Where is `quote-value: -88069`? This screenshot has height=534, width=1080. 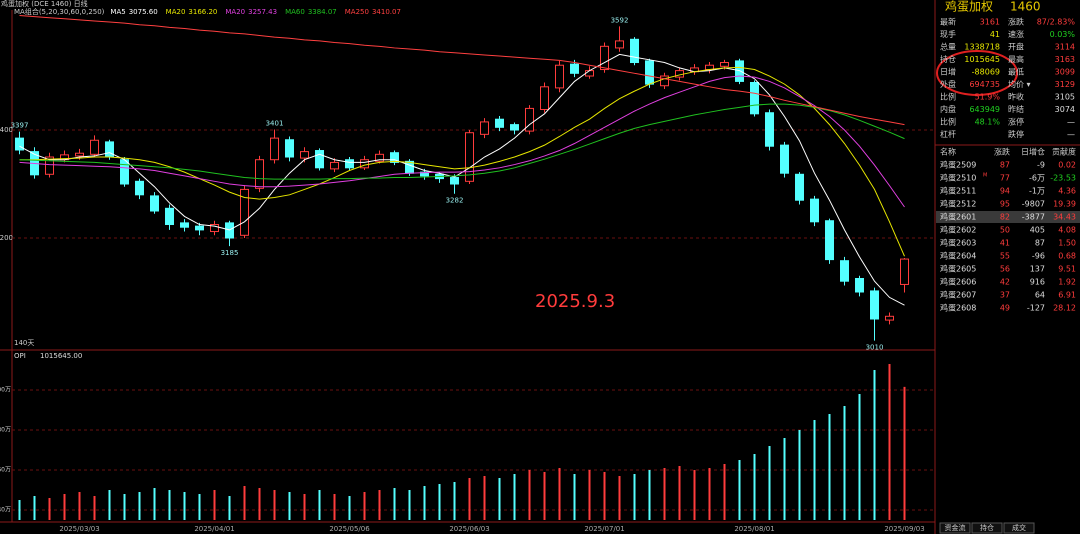 quote-value: -88069 is located at coordinates (986, 72).